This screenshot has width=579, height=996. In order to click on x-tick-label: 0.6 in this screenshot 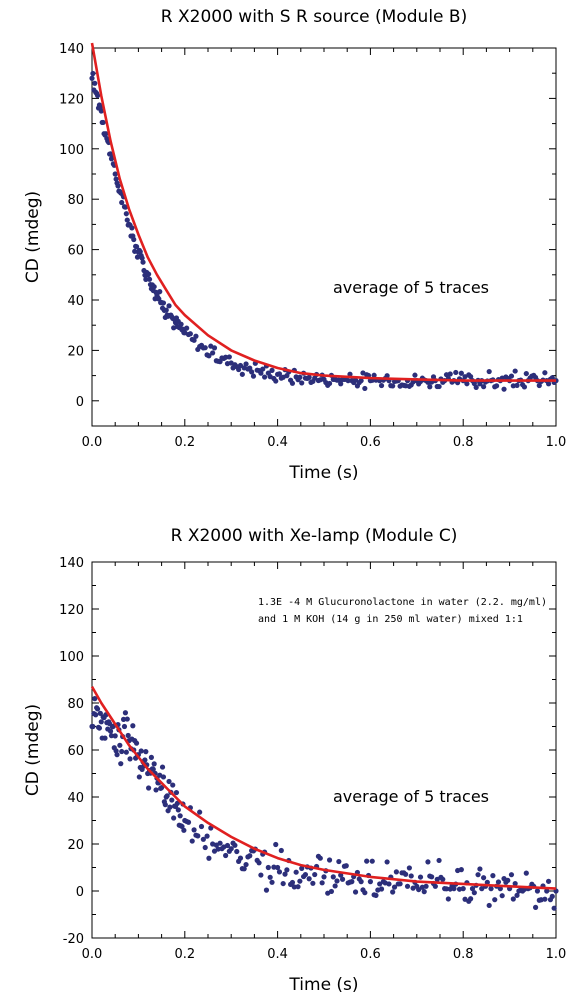, I will do `click(370, 442)`.